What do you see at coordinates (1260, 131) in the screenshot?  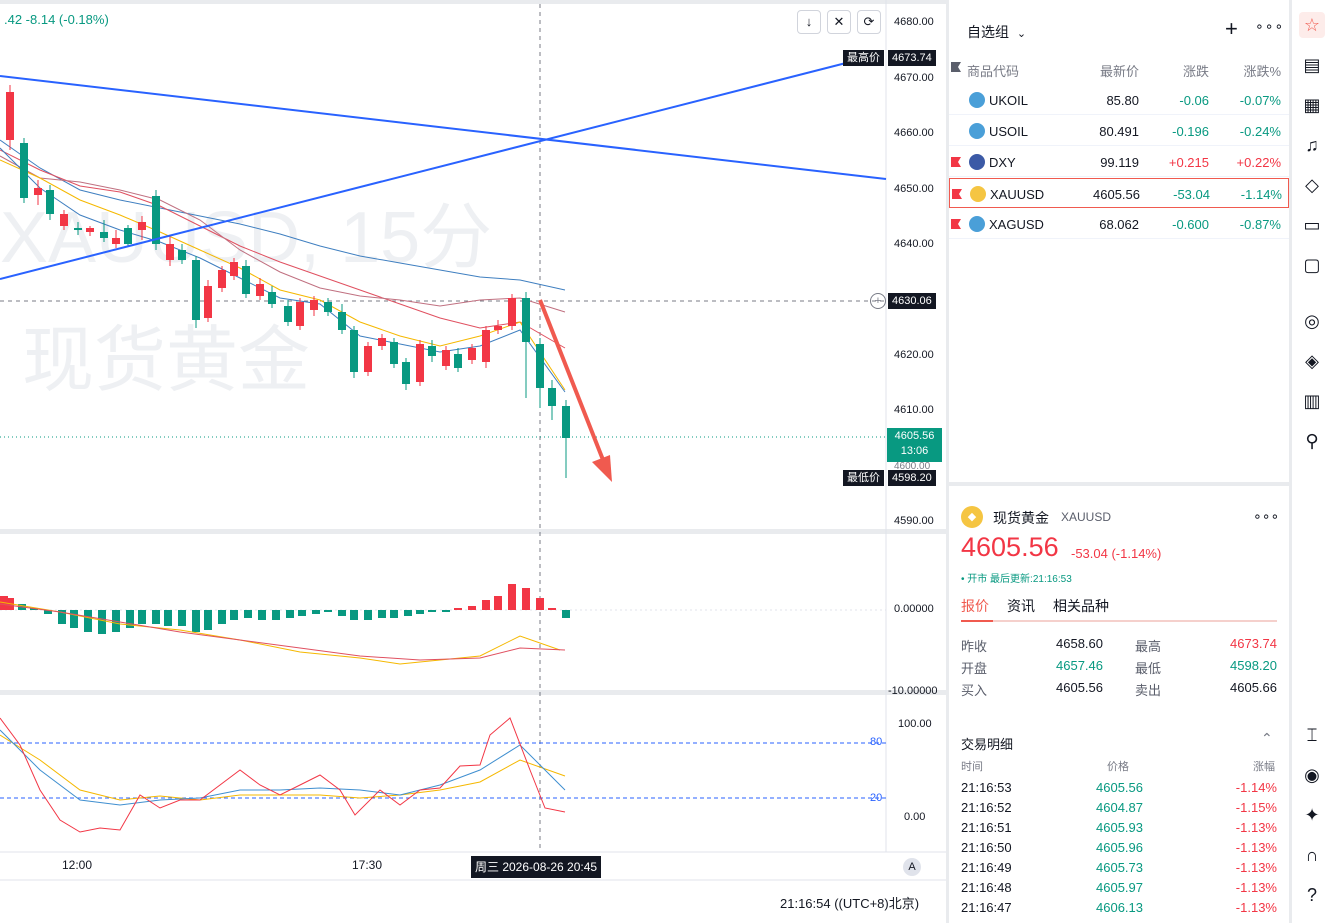 I see `percent-change: -0.24%` at bounding box center [1260, 131].